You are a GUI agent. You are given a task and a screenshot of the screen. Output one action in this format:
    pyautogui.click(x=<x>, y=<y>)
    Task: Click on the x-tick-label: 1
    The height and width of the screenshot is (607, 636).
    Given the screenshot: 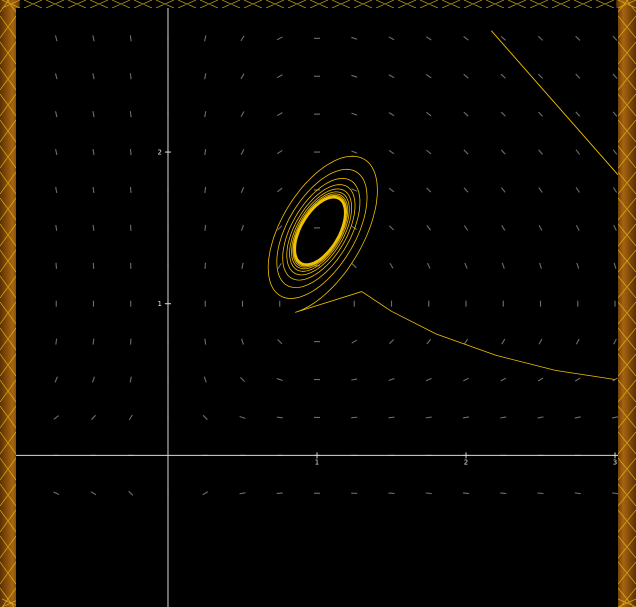 What is the action you would take?
    pyautogui.click(x=317, y=462)
    